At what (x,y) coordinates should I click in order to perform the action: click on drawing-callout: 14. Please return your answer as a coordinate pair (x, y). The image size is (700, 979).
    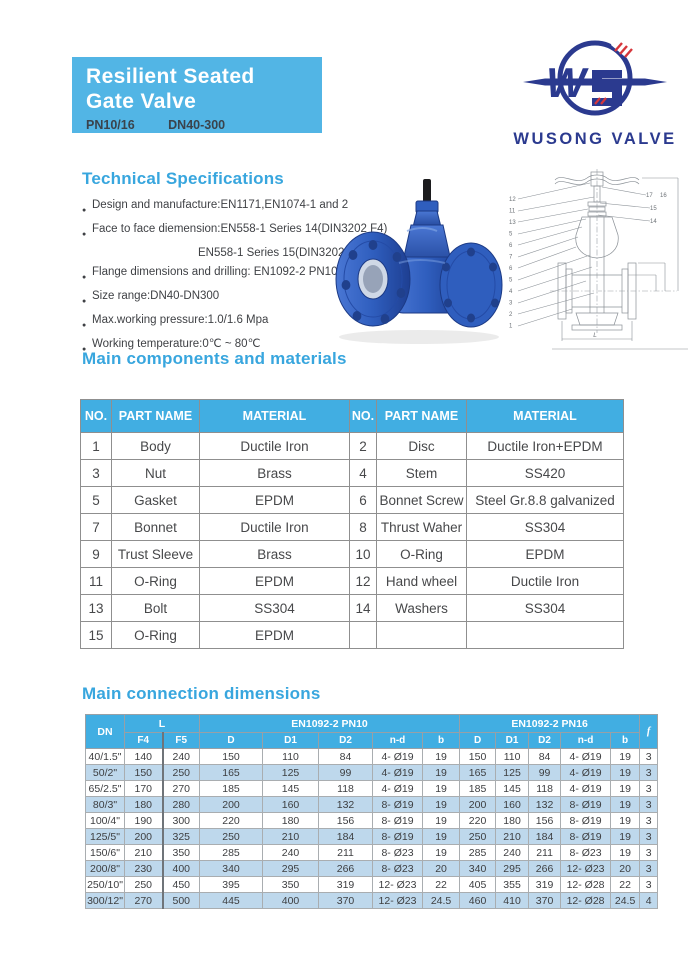
    Looking at the image, I should click on (653, 222).